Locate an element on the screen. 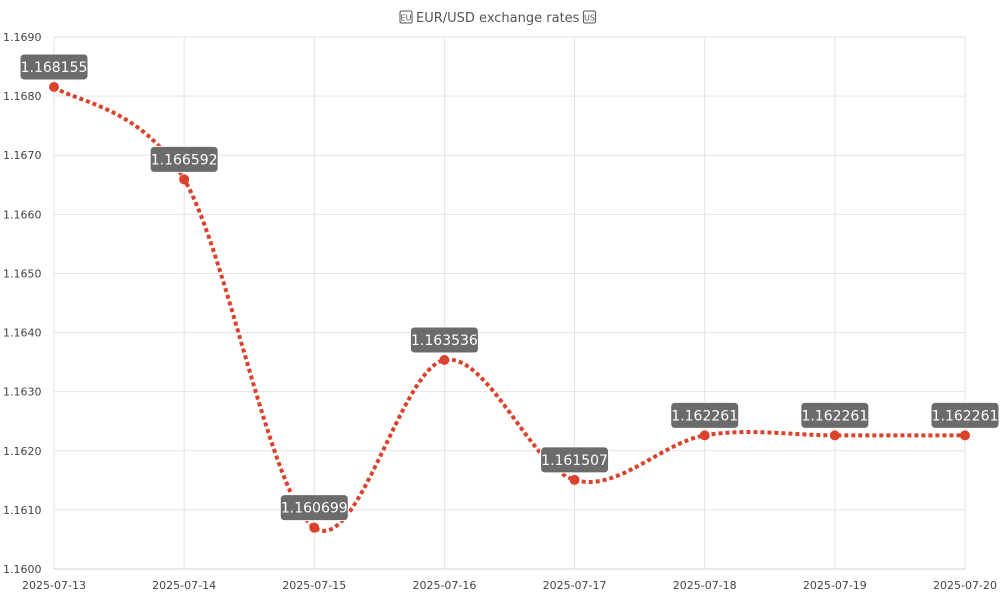  x-tick-label: 2025-07-18 is located at coordinates (705, 585).